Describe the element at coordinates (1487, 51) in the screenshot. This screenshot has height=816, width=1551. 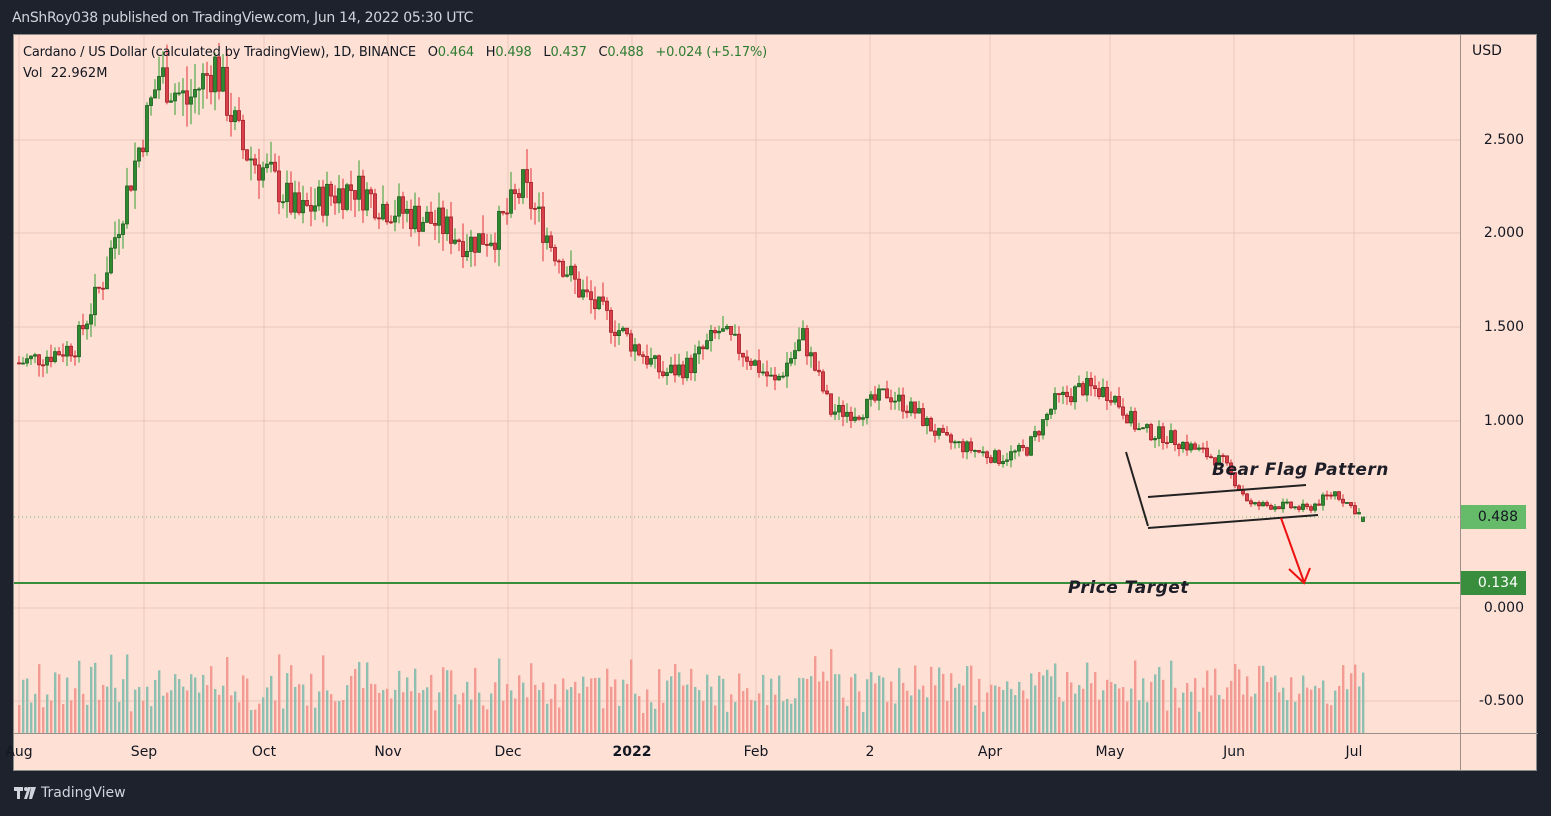
I see `currency-label: USD` at that location.